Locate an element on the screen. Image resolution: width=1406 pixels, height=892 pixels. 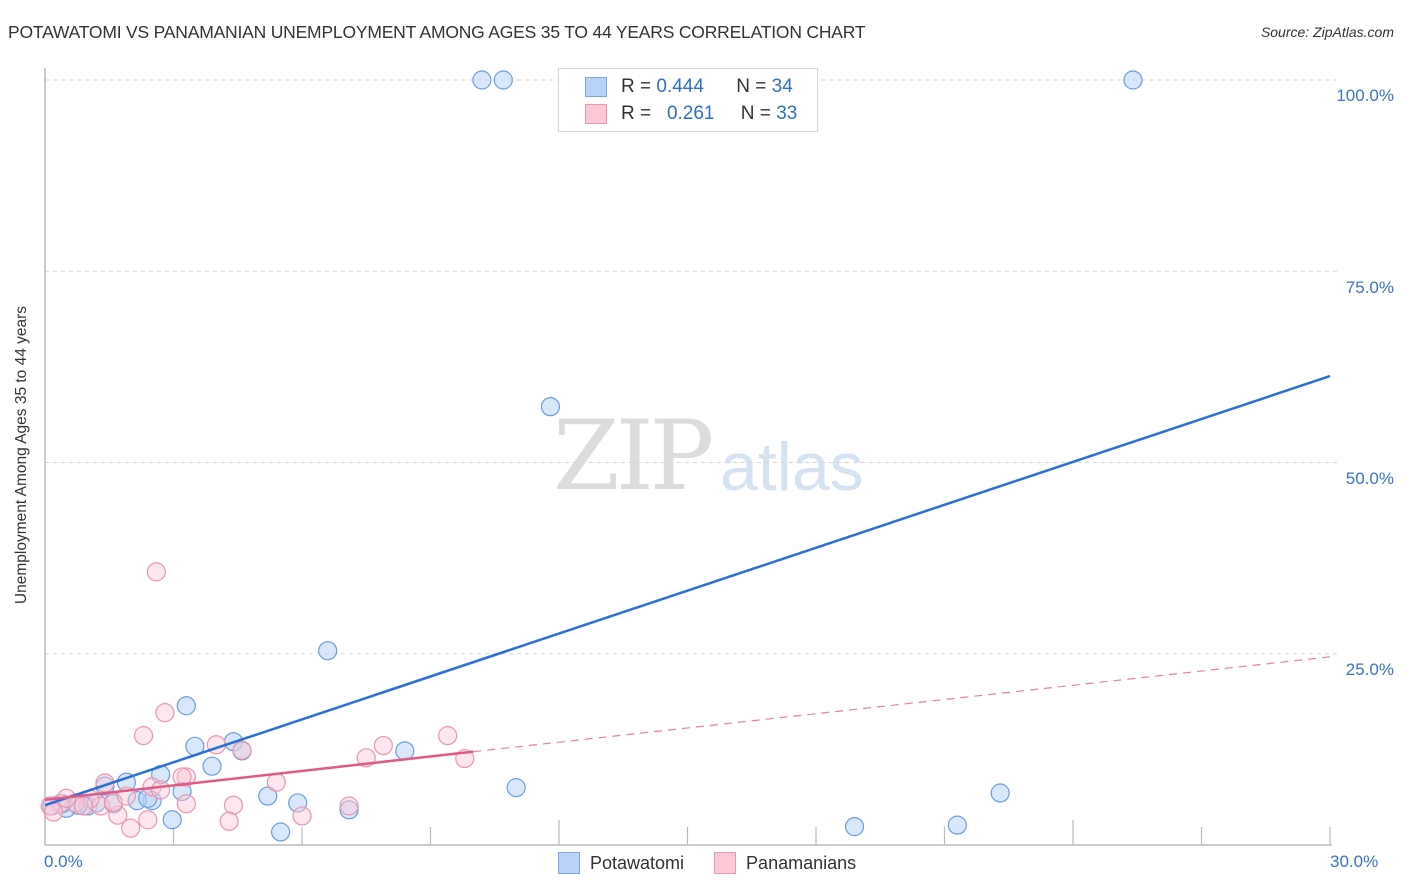
legend-item-potawatomi: Potawatomi is located at coordinates (621, 863).